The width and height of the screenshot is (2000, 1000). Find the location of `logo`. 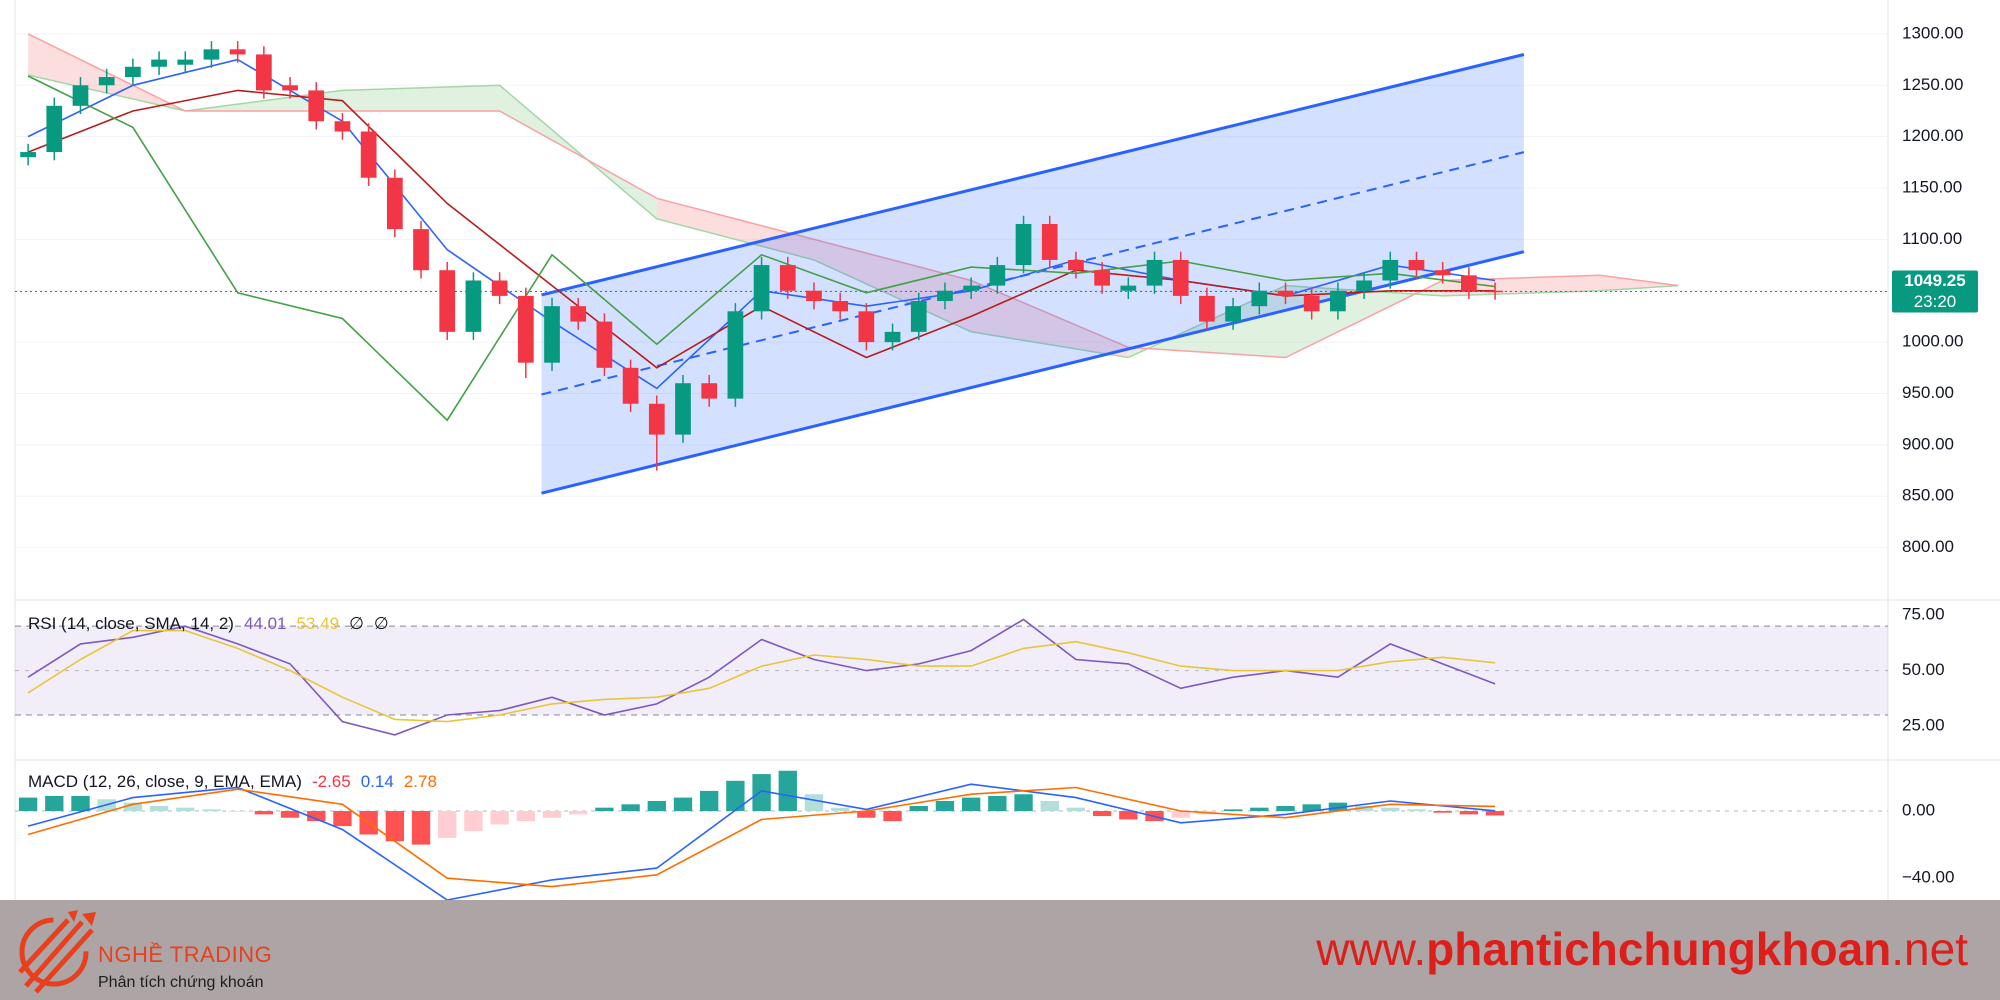

logo is located at coordinates (57, 952).